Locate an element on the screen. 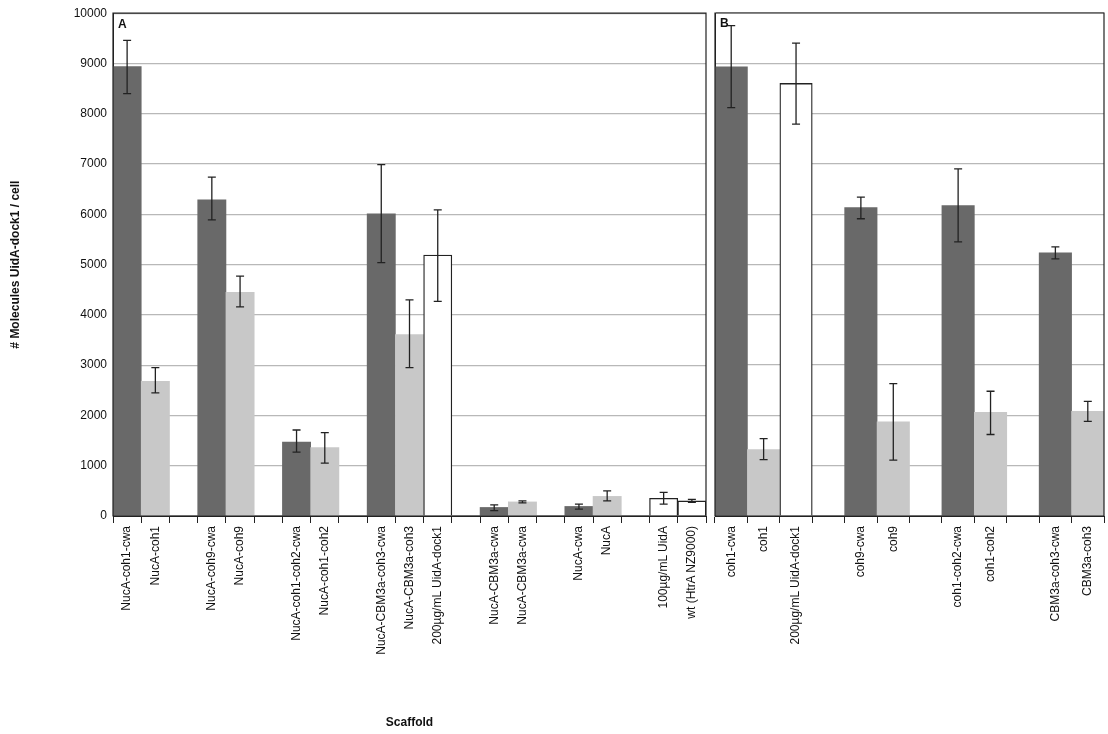  x-tick-label: NucA-coh1 is located at coordinates (154, 555).